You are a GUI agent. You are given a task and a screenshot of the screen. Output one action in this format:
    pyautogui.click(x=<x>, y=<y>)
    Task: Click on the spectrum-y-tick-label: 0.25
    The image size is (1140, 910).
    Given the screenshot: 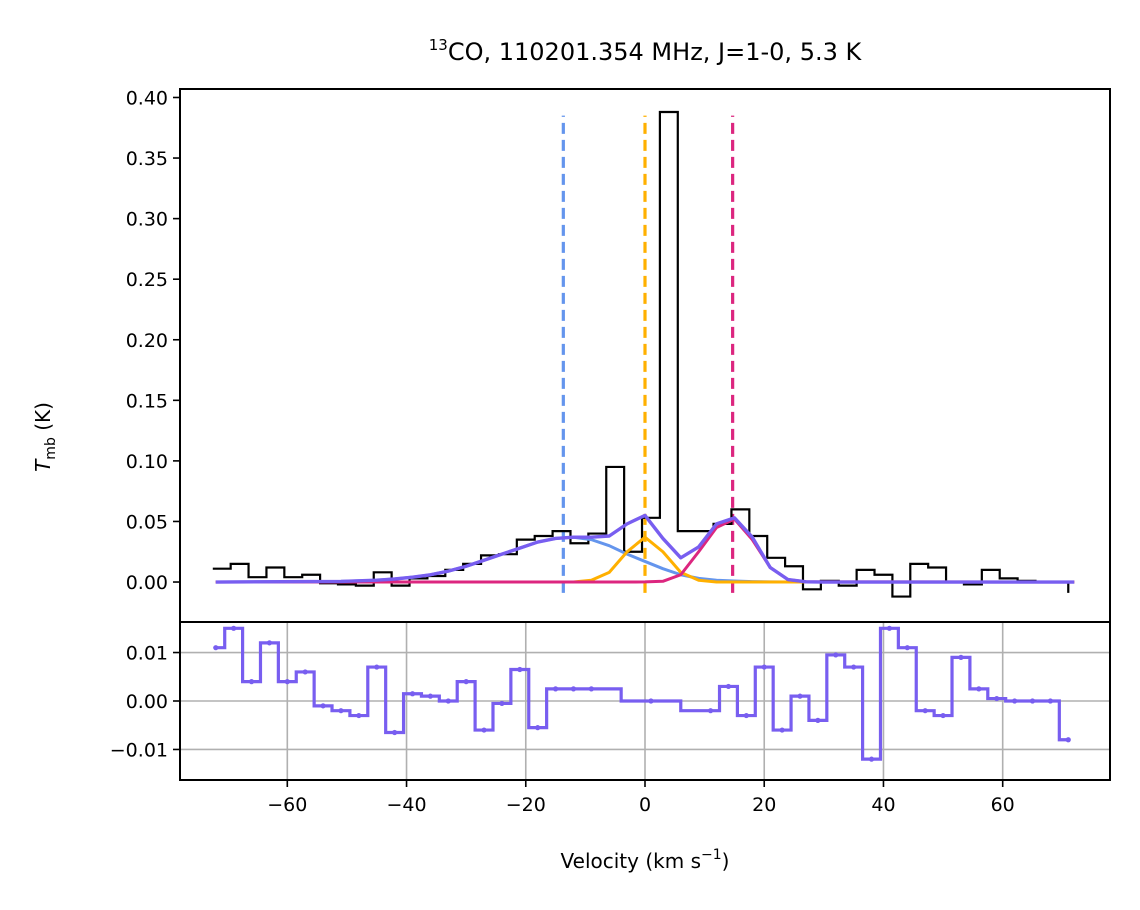 What is the action you would take?
    pyautogui.click(x=147, y=280)
    